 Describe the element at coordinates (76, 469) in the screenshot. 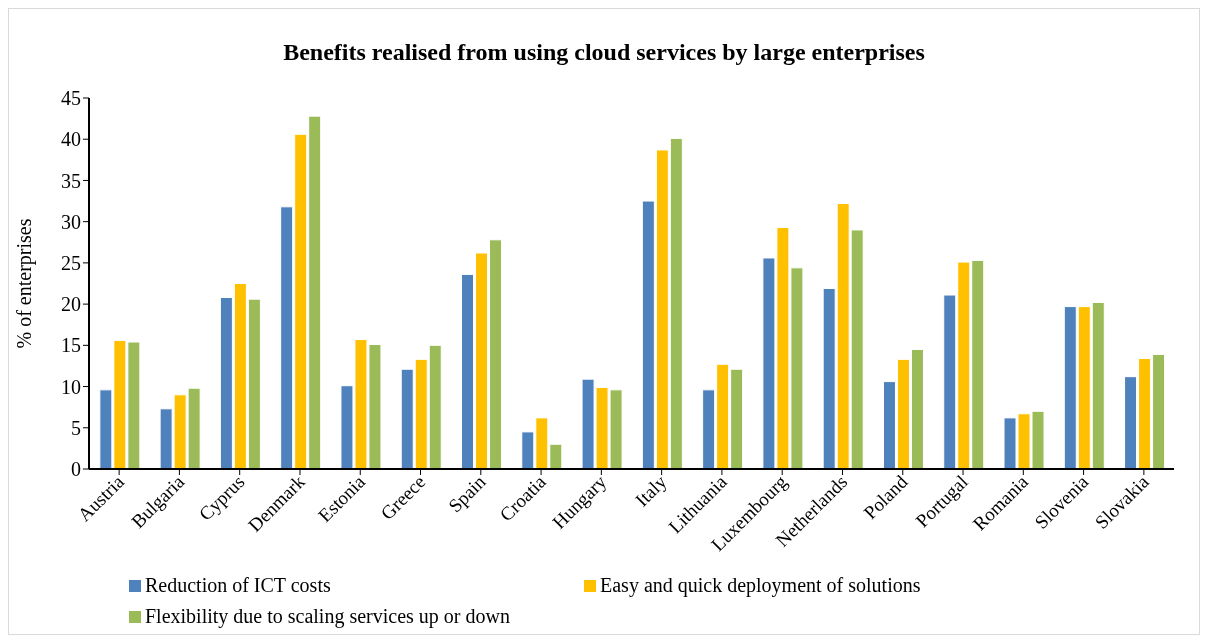

I see `y-tick-label: 0` at that location.